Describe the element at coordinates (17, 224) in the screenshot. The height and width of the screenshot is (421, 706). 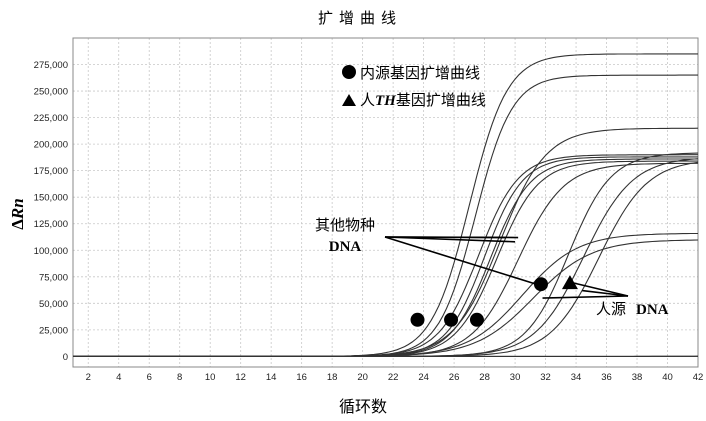
I see `y-axis-label-prefix: Δ` at that location.